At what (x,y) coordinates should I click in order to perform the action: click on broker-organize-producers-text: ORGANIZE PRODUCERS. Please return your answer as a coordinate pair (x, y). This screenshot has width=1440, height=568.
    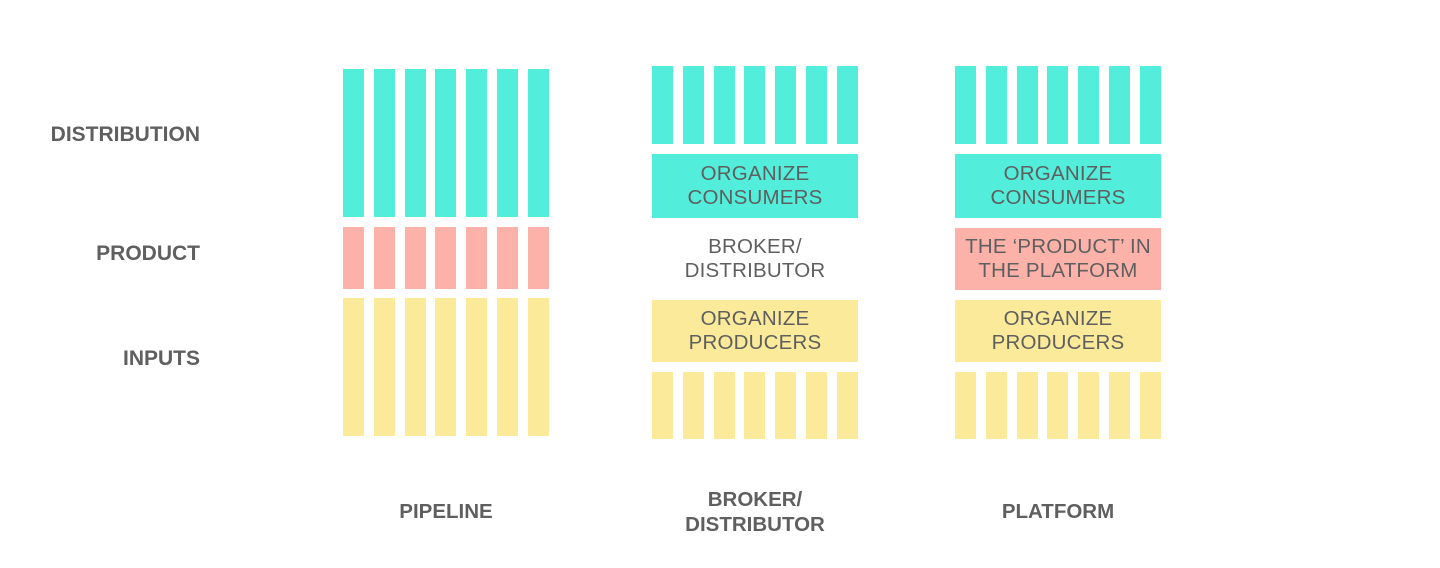
    Looking at the image, I should click on (755, 330).